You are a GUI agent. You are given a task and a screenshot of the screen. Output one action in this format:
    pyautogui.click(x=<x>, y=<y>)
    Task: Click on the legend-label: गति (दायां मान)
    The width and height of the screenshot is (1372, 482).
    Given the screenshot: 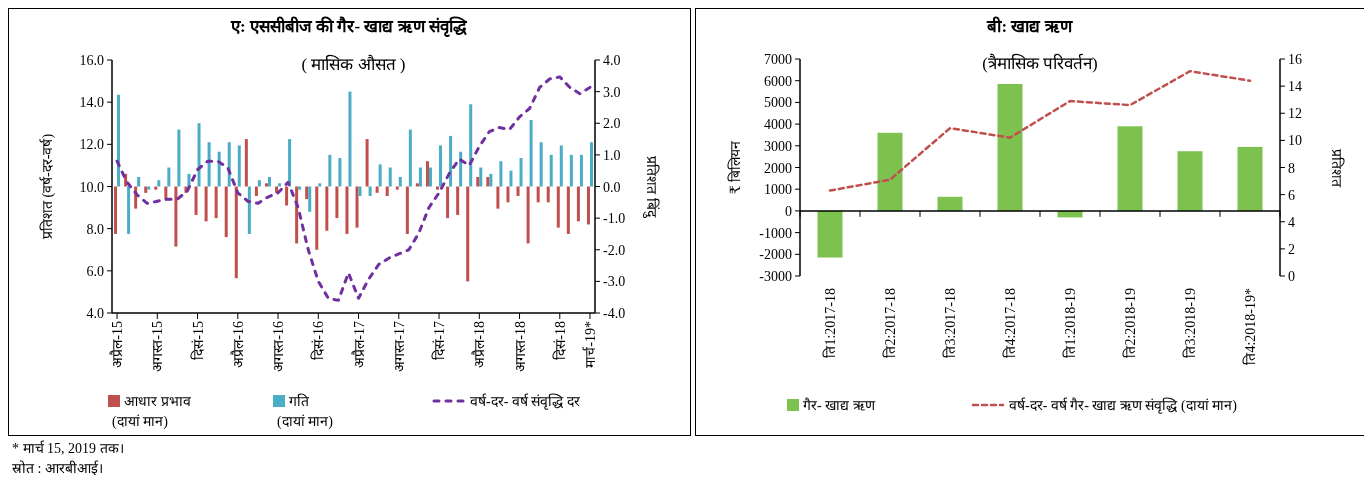 What is the action you would take?
    pyautogui.click(x=305, y=411)
    